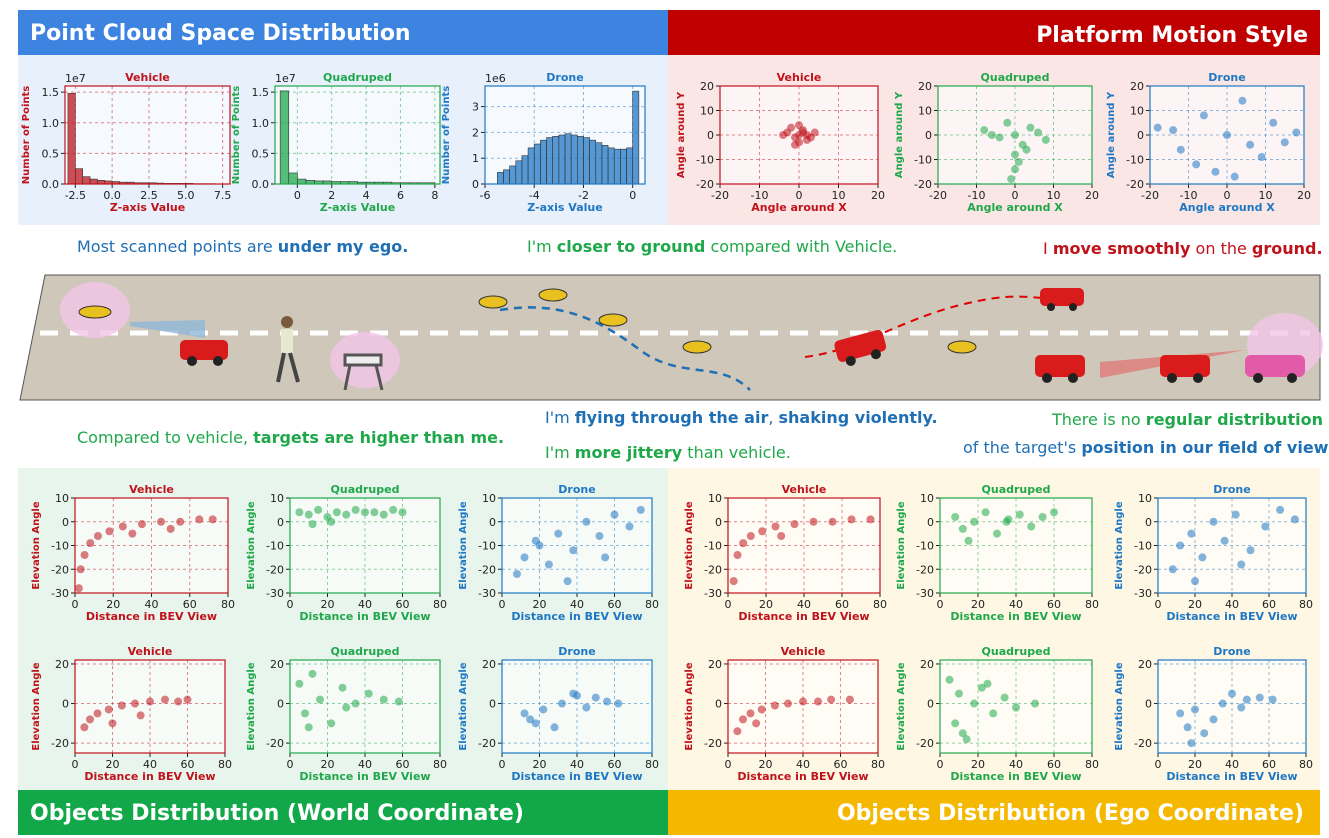  What do you see at coordinates (1098, 419) in the screenshot?
I see `caption-segment: There is no` at bounding box center [1098, 419].